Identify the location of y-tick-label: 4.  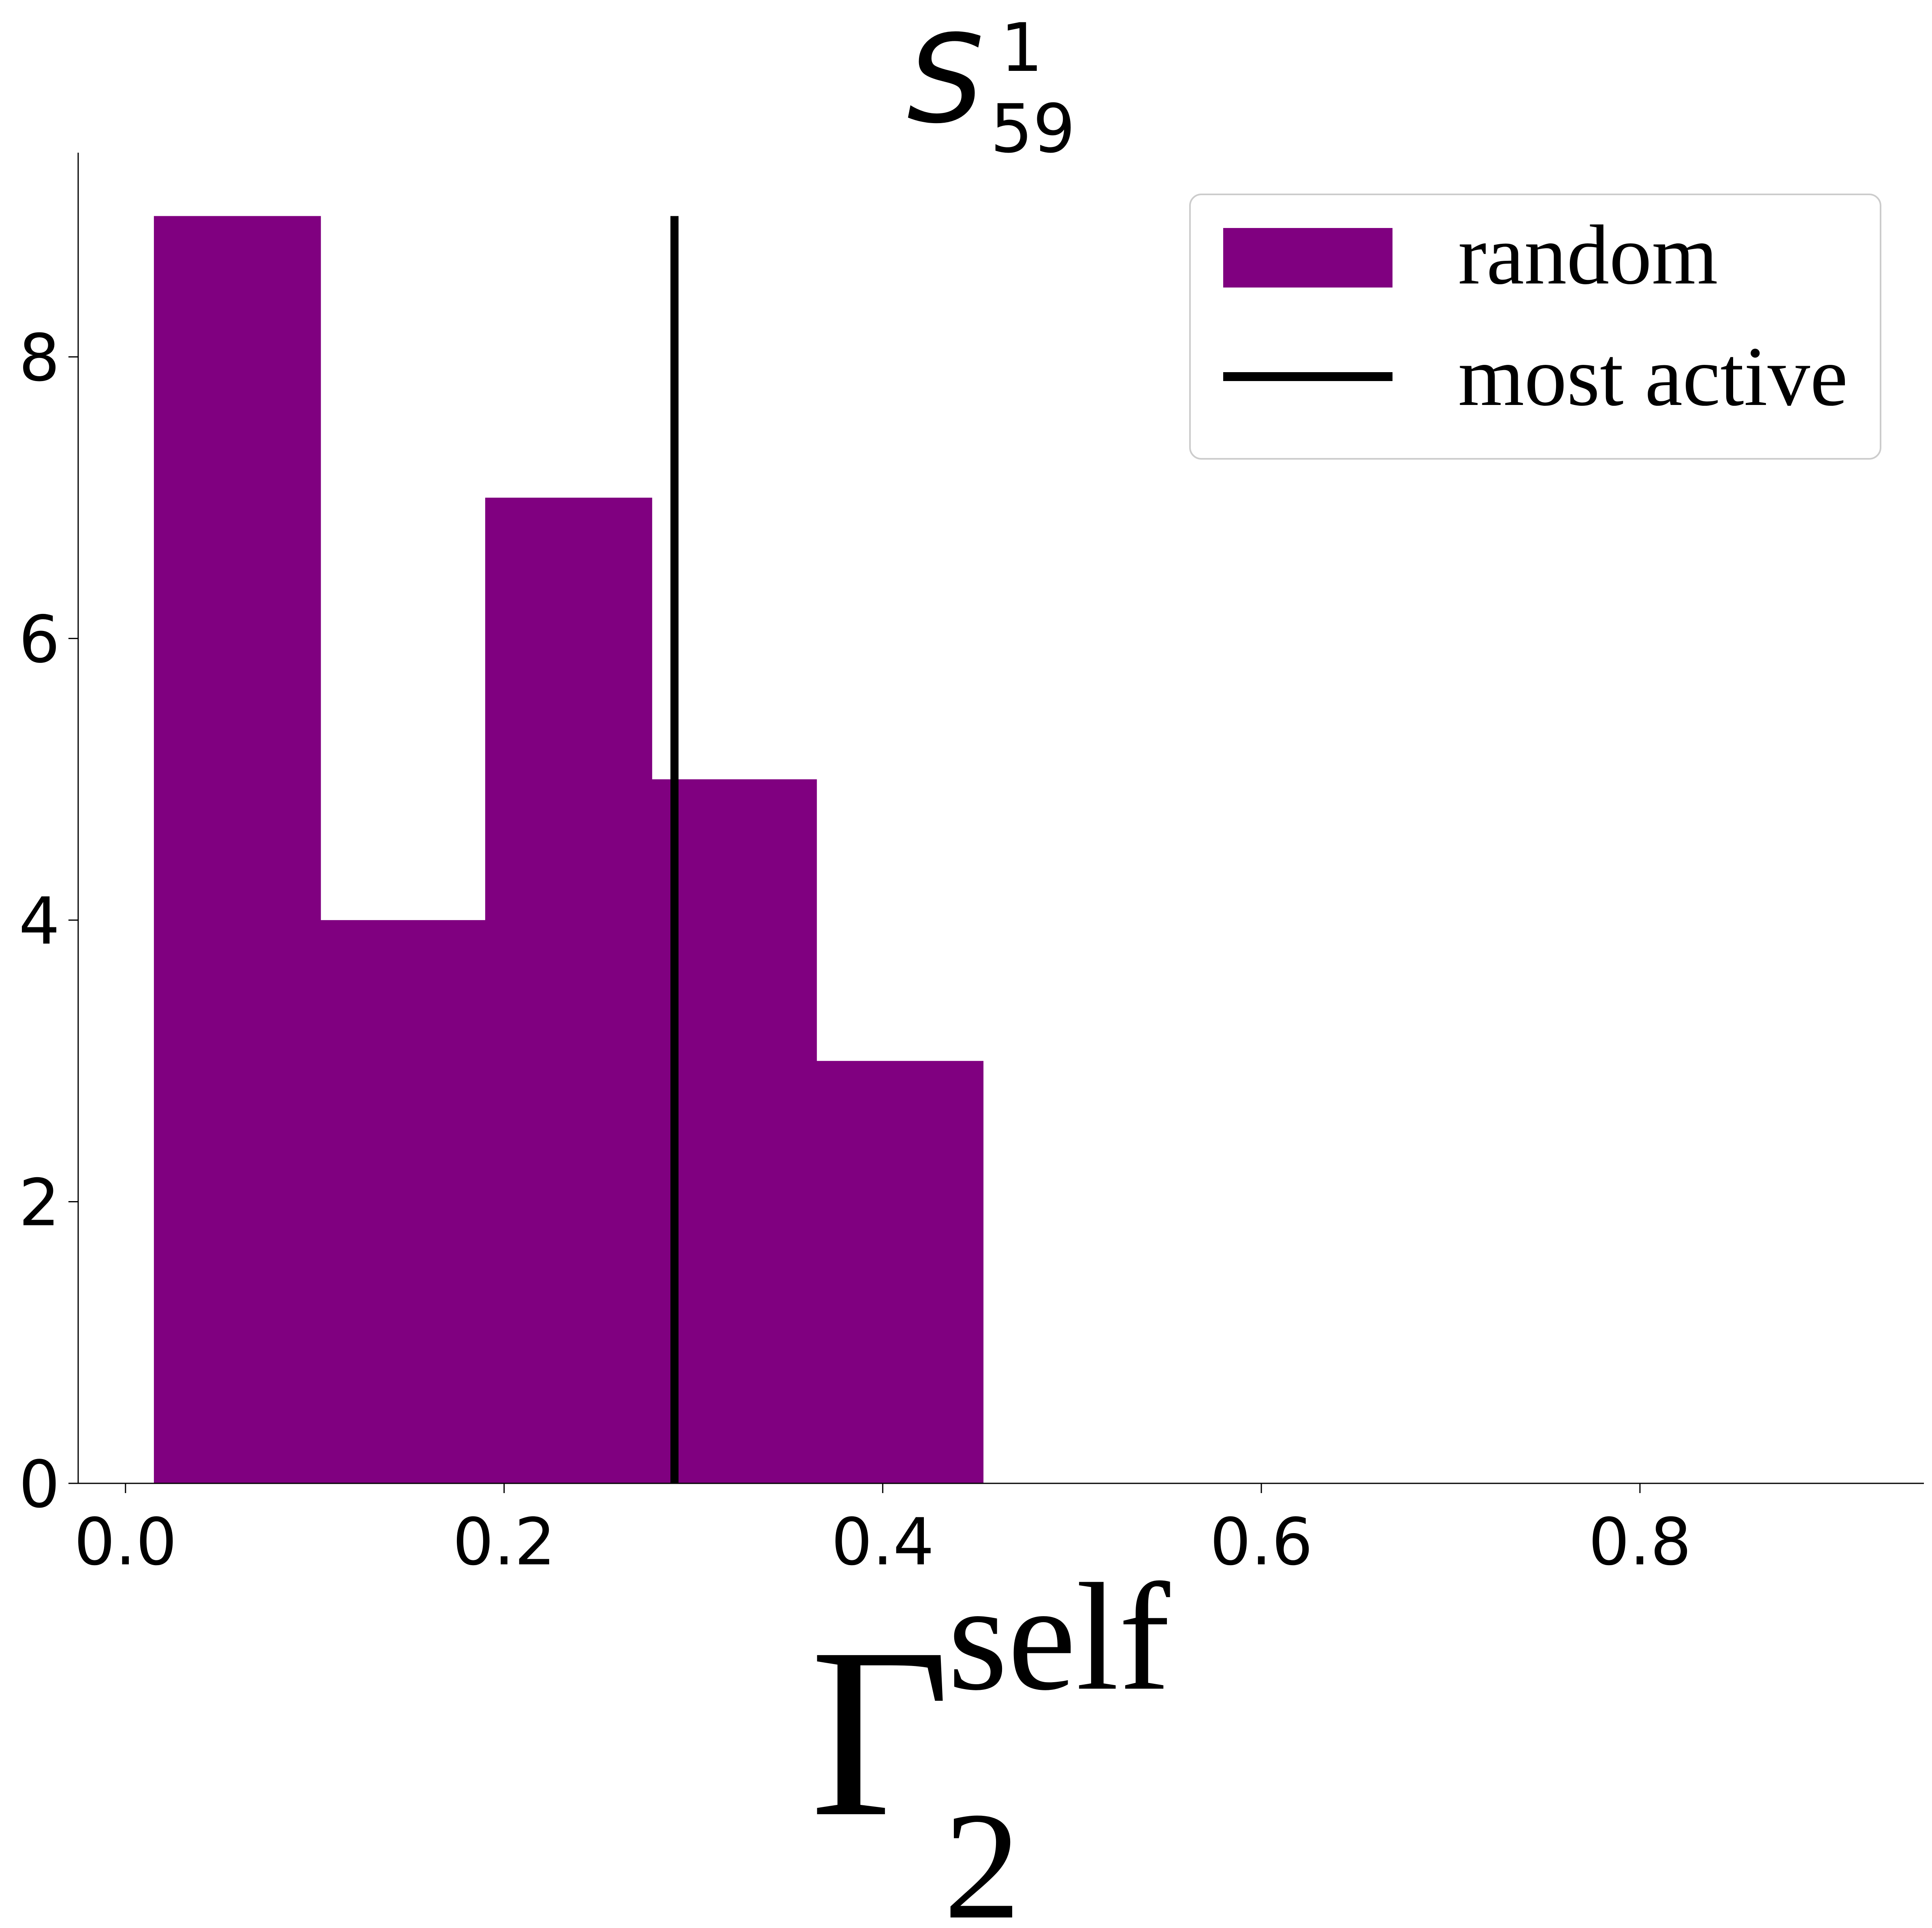
(39, 921).